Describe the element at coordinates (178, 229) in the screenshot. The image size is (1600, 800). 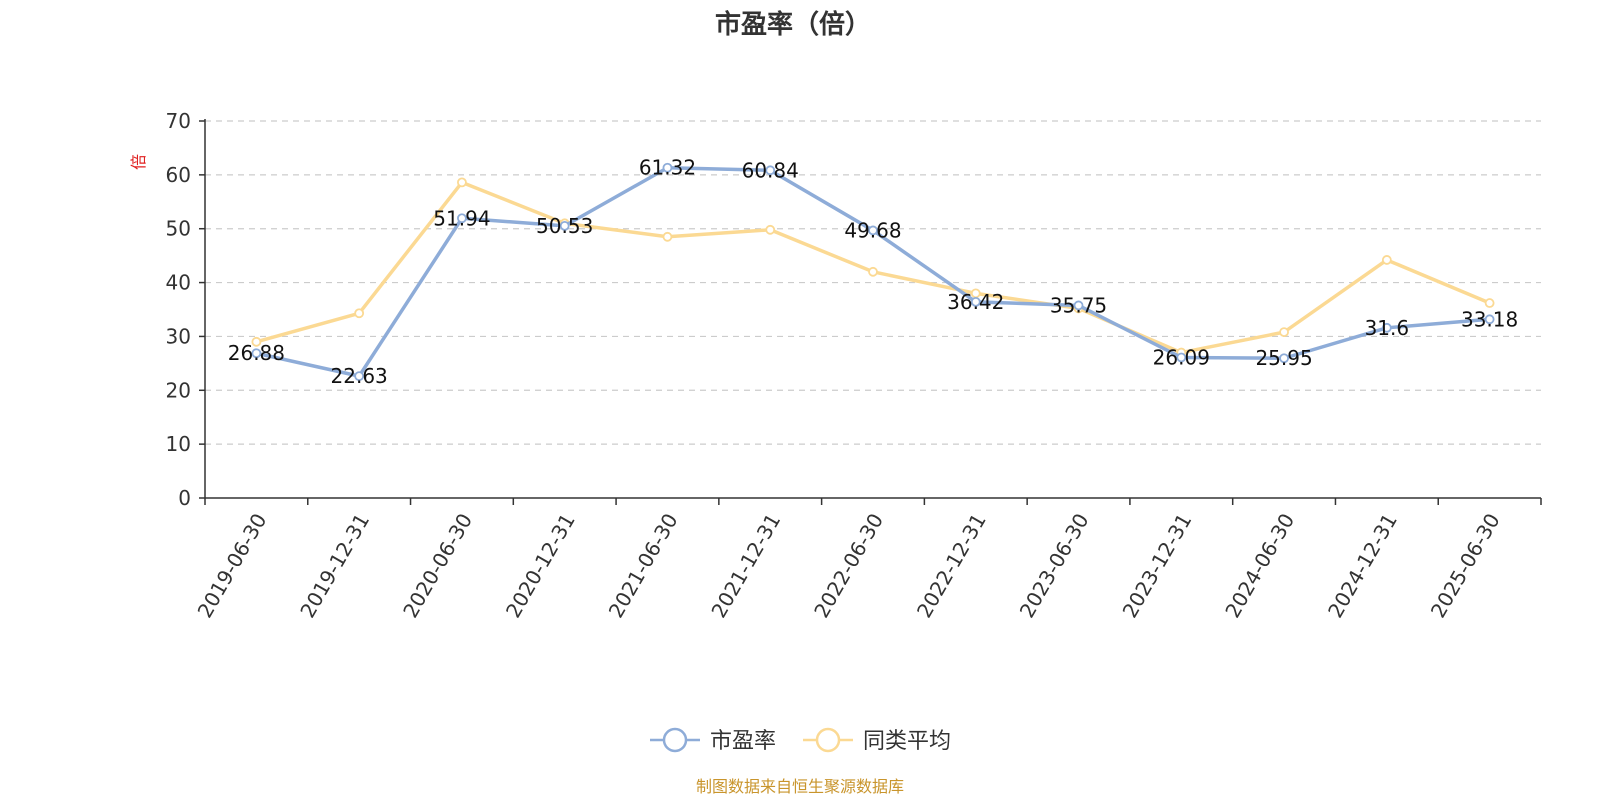
I see `y-tick-label: 50` at that location.